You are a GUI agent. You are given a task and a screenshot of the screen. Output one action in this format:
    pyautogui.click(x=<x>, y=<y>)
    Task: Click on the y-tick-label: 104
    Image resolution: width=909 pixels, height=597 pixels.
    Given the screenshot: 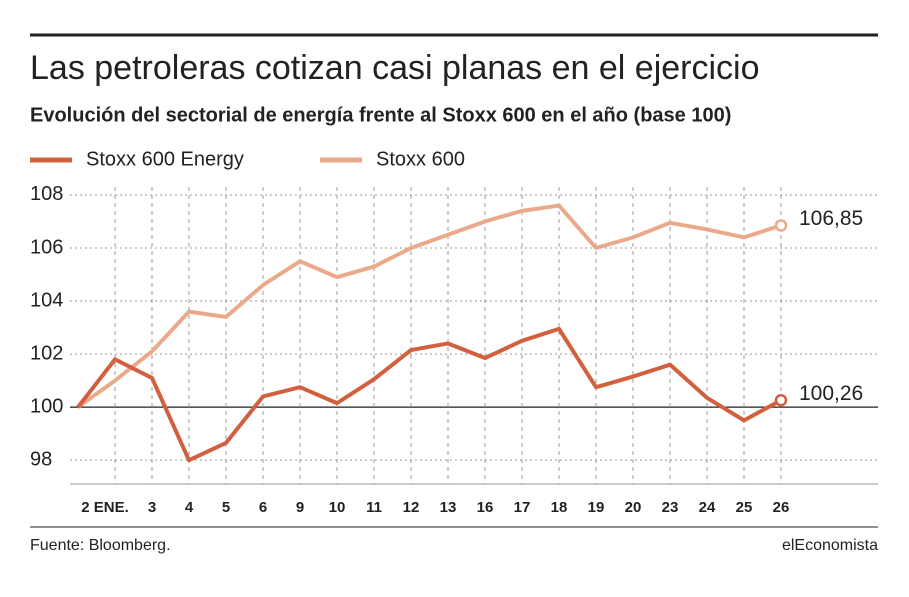 What is the action you would take?
    pyautogui.click(x=46, y=300)
    